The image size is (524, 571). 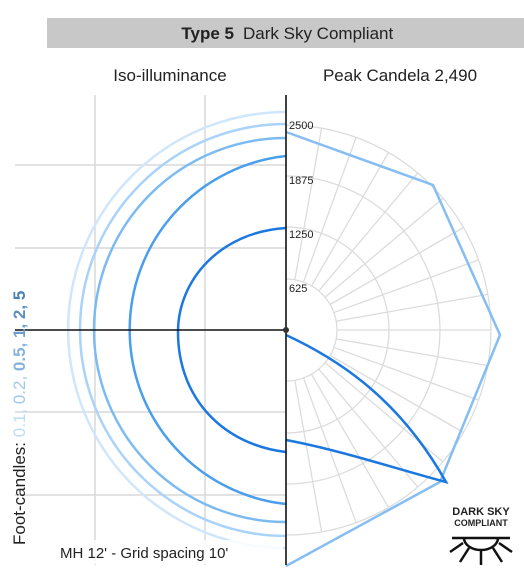 What do you see at coordinates (481, 523) in the screenshot?
I see `badge-line: COMPLIANT` at bounding box center [481, 523].